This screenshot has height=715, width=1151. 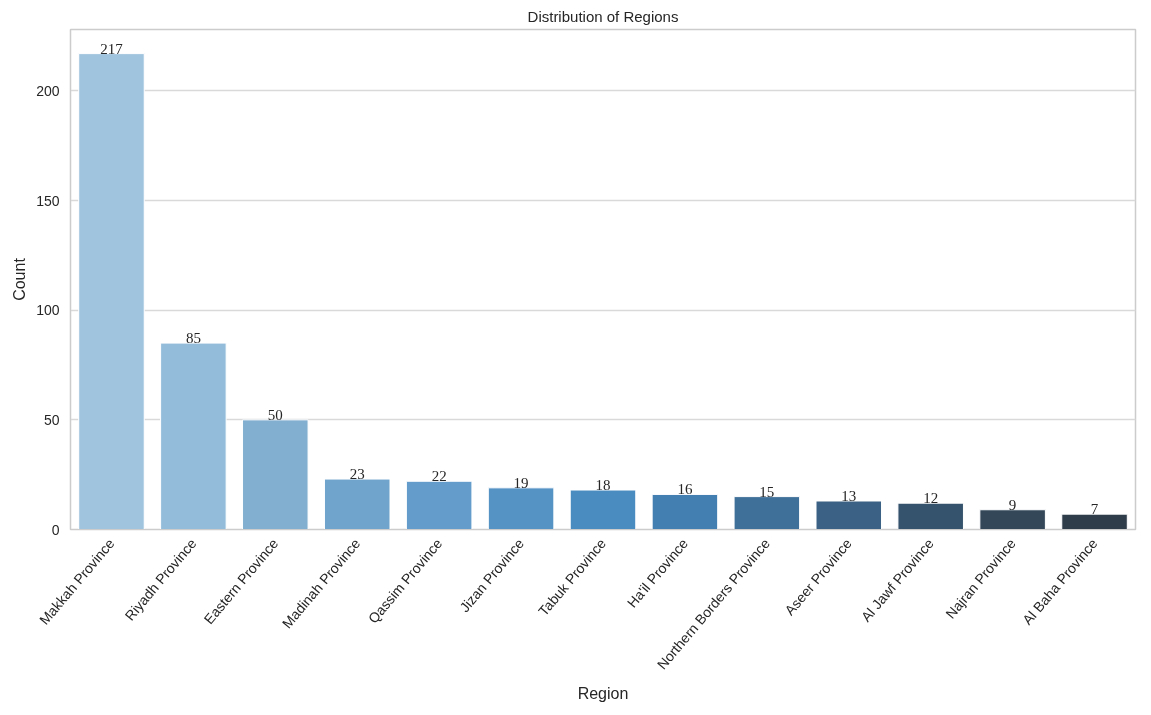 I want to click on y-tick-label: 200, so click(x=48, y=90).